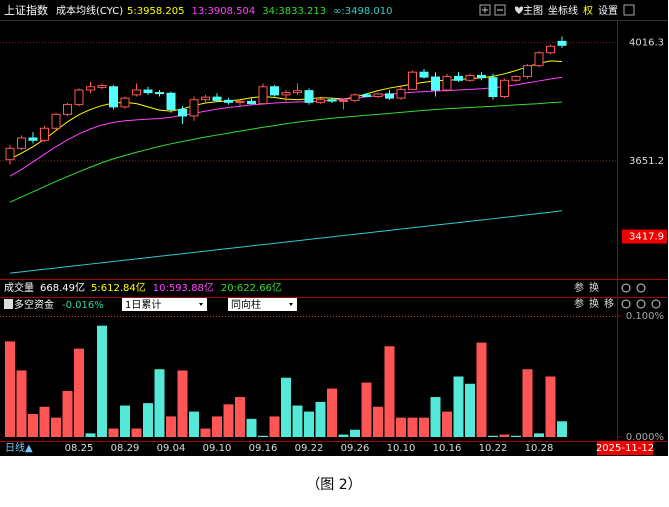 The width and height of the screenshot is (669, 507). What do you see at coordinates (19, 447) in the screenshot?
I see `period-label: 日线▲` at bounding box center [19, 447].